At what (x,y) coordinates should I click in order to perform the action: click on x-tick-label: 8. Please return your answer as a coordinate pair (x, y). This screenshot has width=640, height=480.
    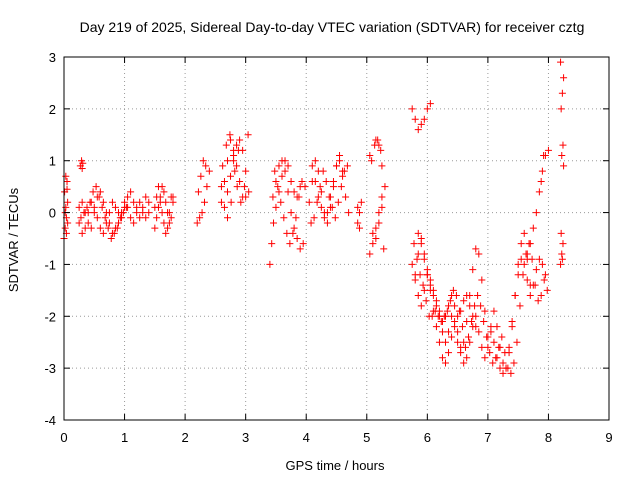
    Looking at the image, I should click on (548, 437).